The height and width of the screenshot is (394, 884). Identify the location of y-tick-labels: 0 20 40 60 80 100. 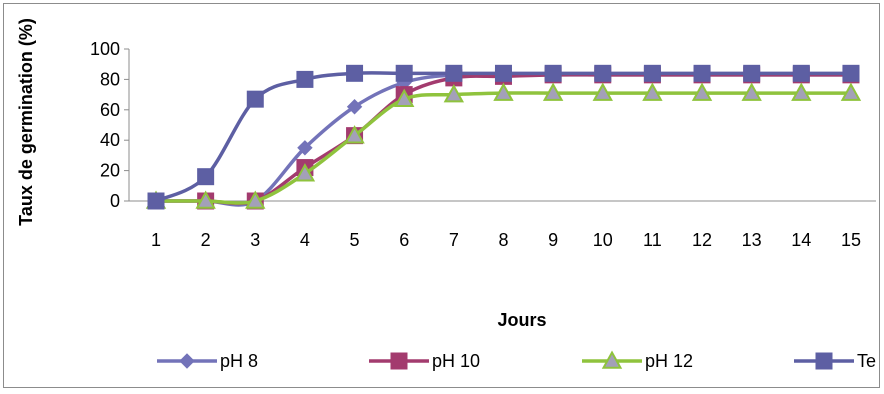
(109, 125).